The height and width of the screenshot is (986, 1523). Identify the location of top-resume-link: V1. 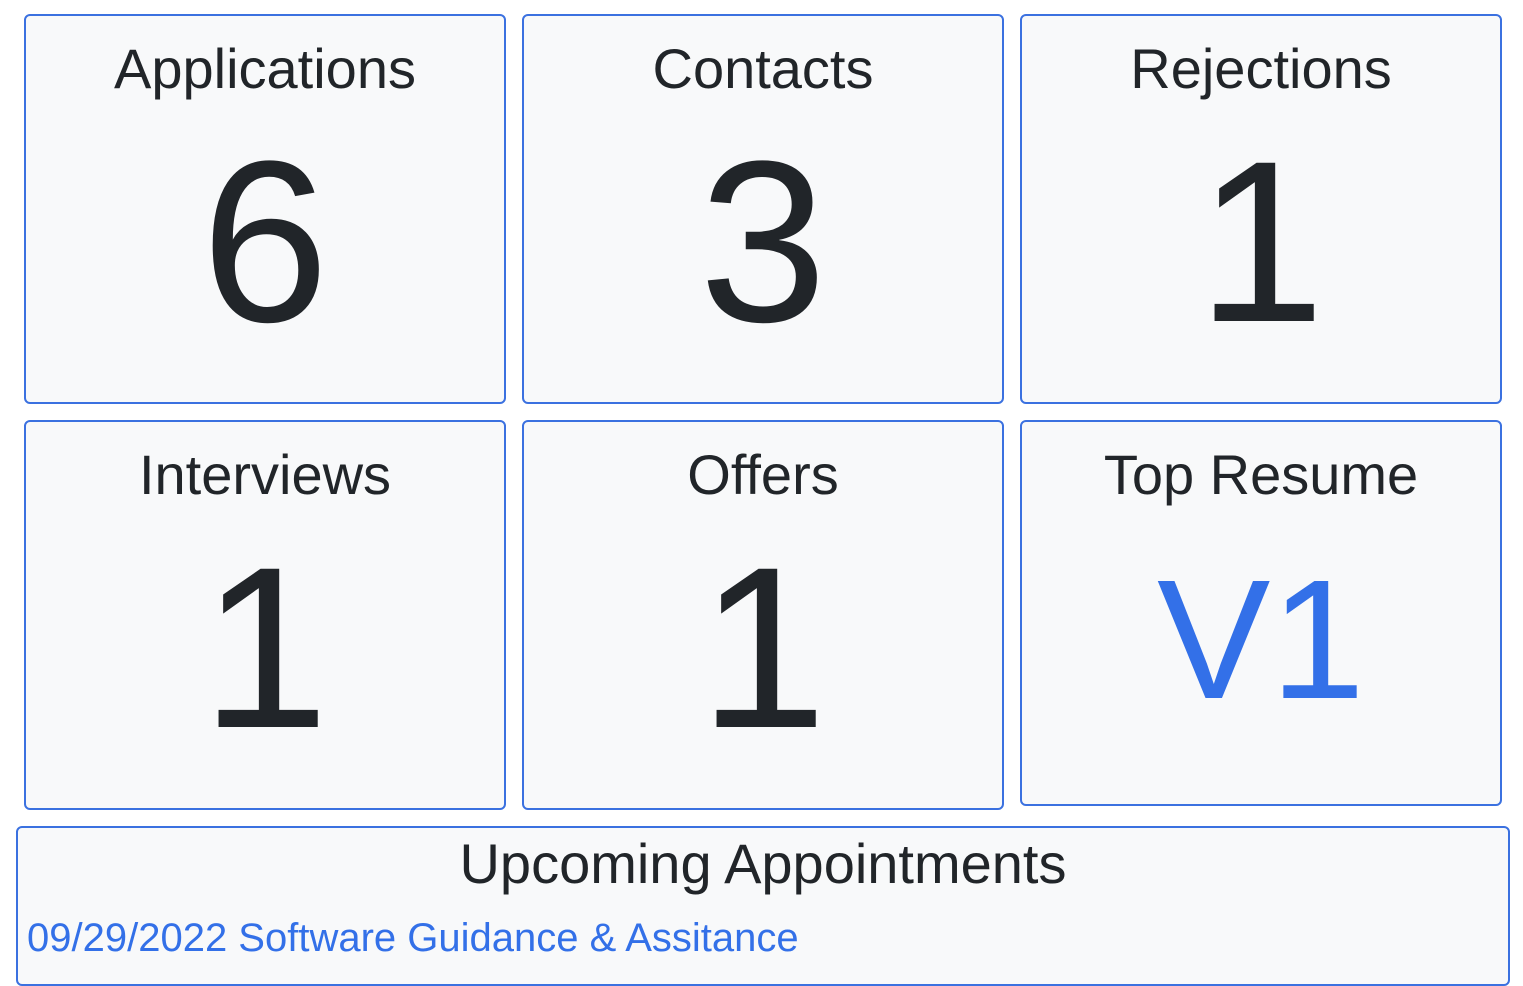
(1261, 640).